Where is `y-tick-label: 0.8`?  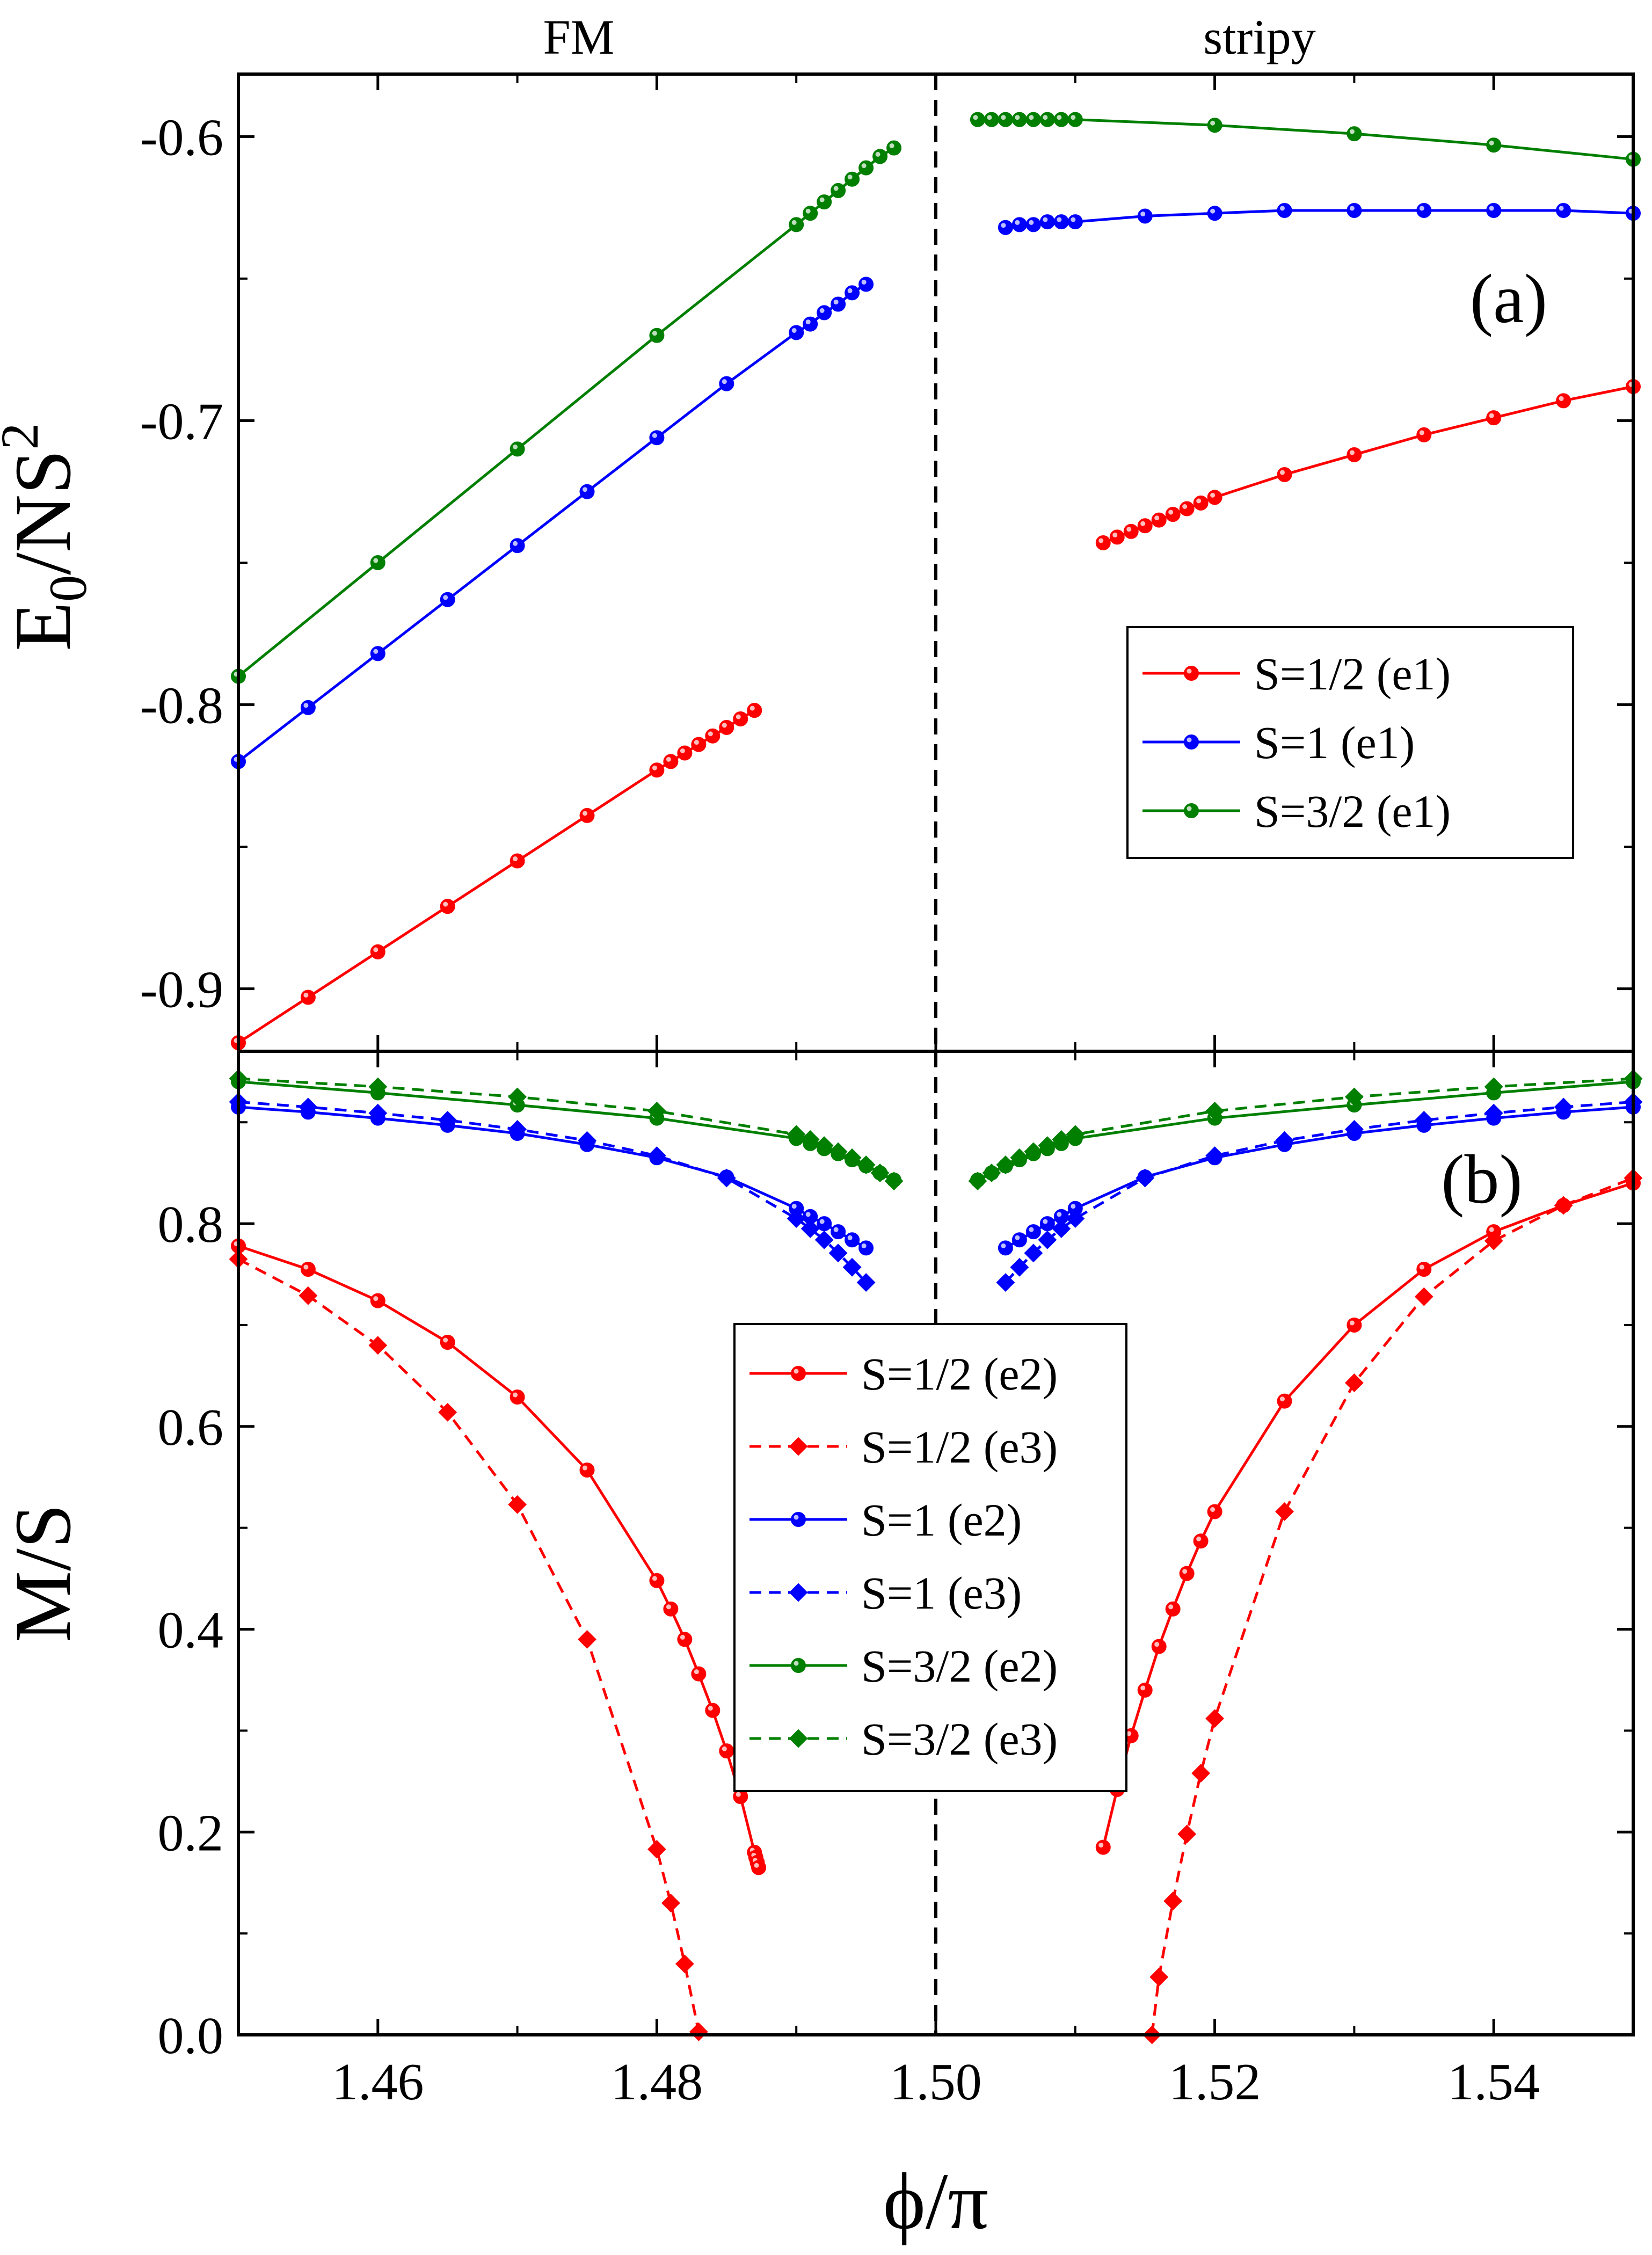 y-tick-label: 0.8 is located at coordinates (191, 1225).